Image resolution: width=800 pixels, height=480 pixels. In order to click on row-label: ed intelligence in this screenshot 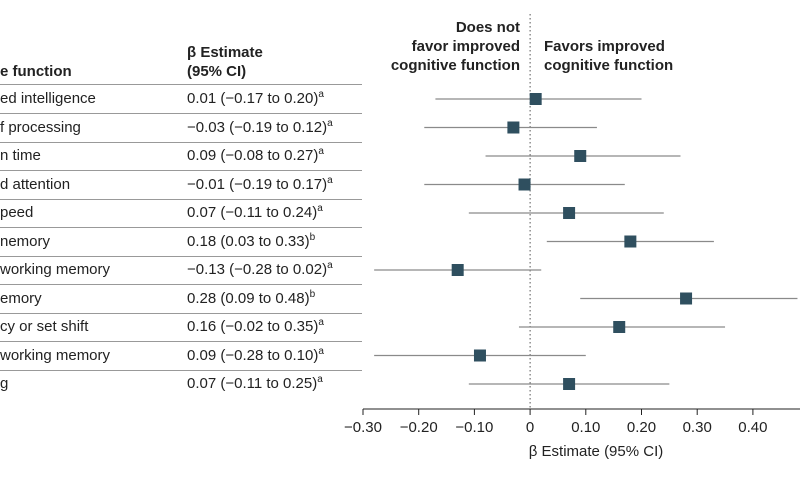, I will do `click(48, 98)`.